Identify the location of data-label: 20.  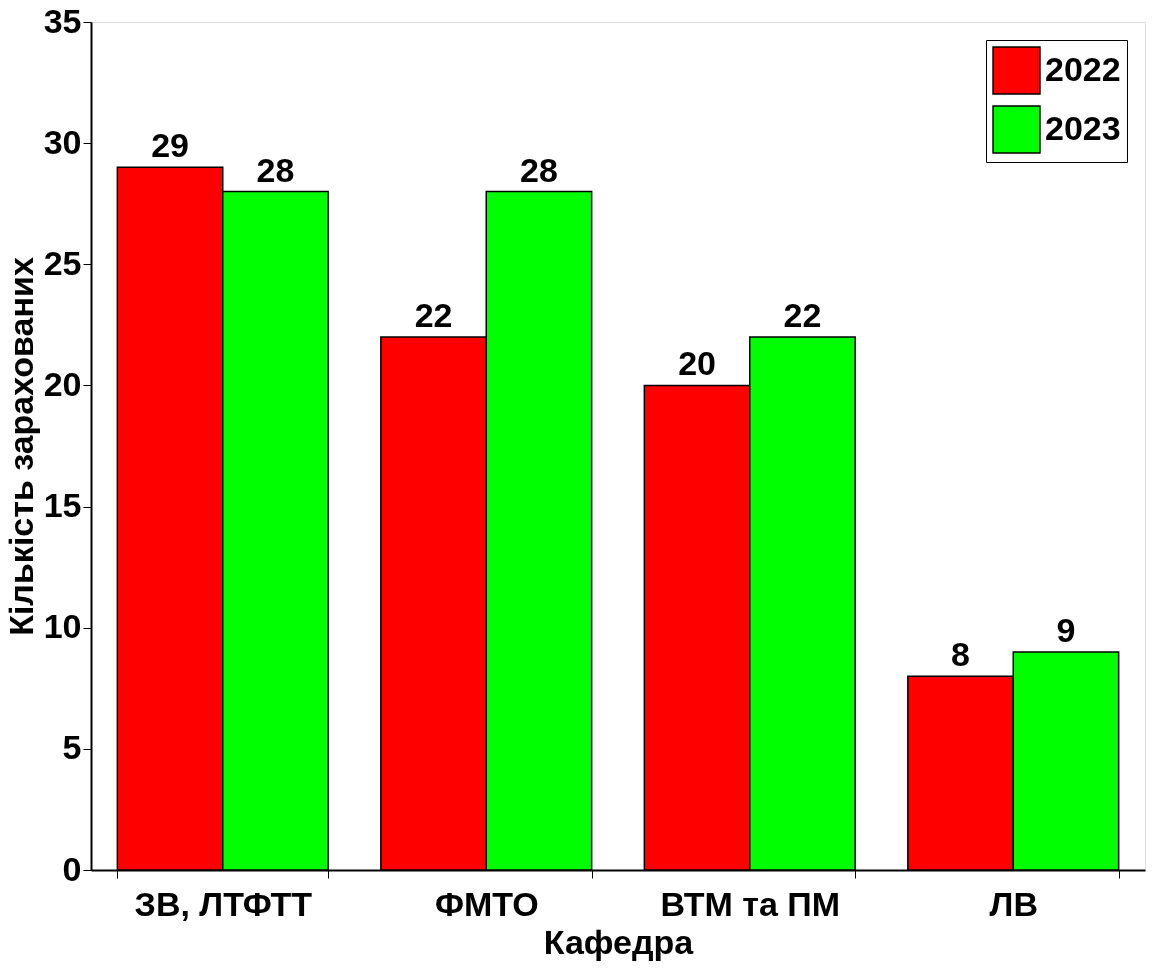
(697, 363).